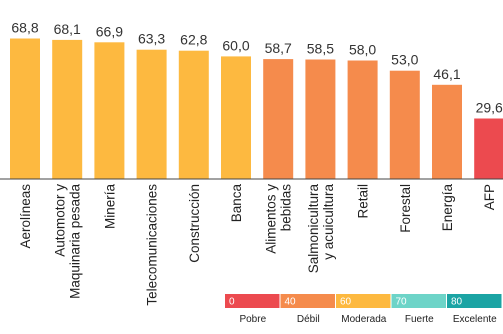  Describe the element at coordinates (447, 208) in the screenshot. I see `category-label-10-0: Energía` at that location.